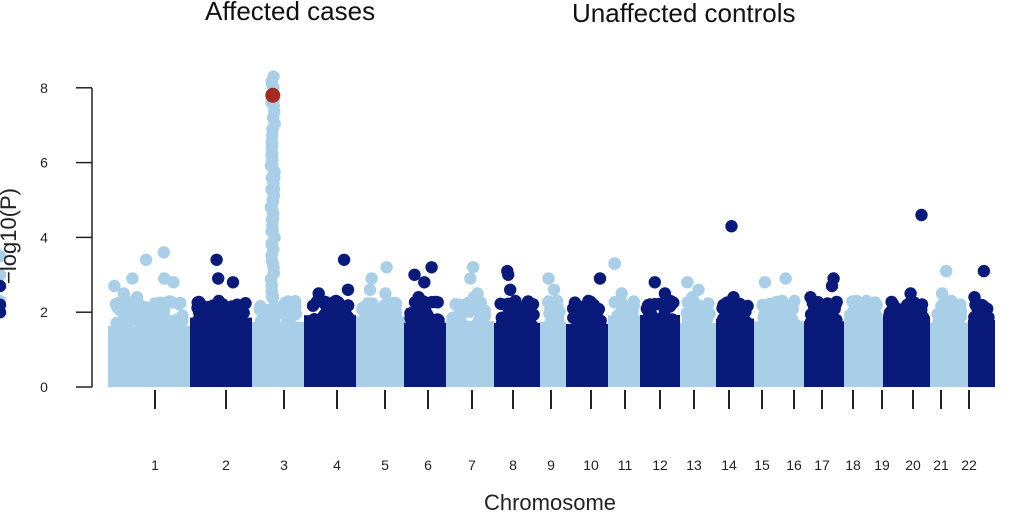  What do you see at coordinates (10, 236) in the screenshot?
I see `y-axis-title: −log10(P)` at bounding box center [10, 236].